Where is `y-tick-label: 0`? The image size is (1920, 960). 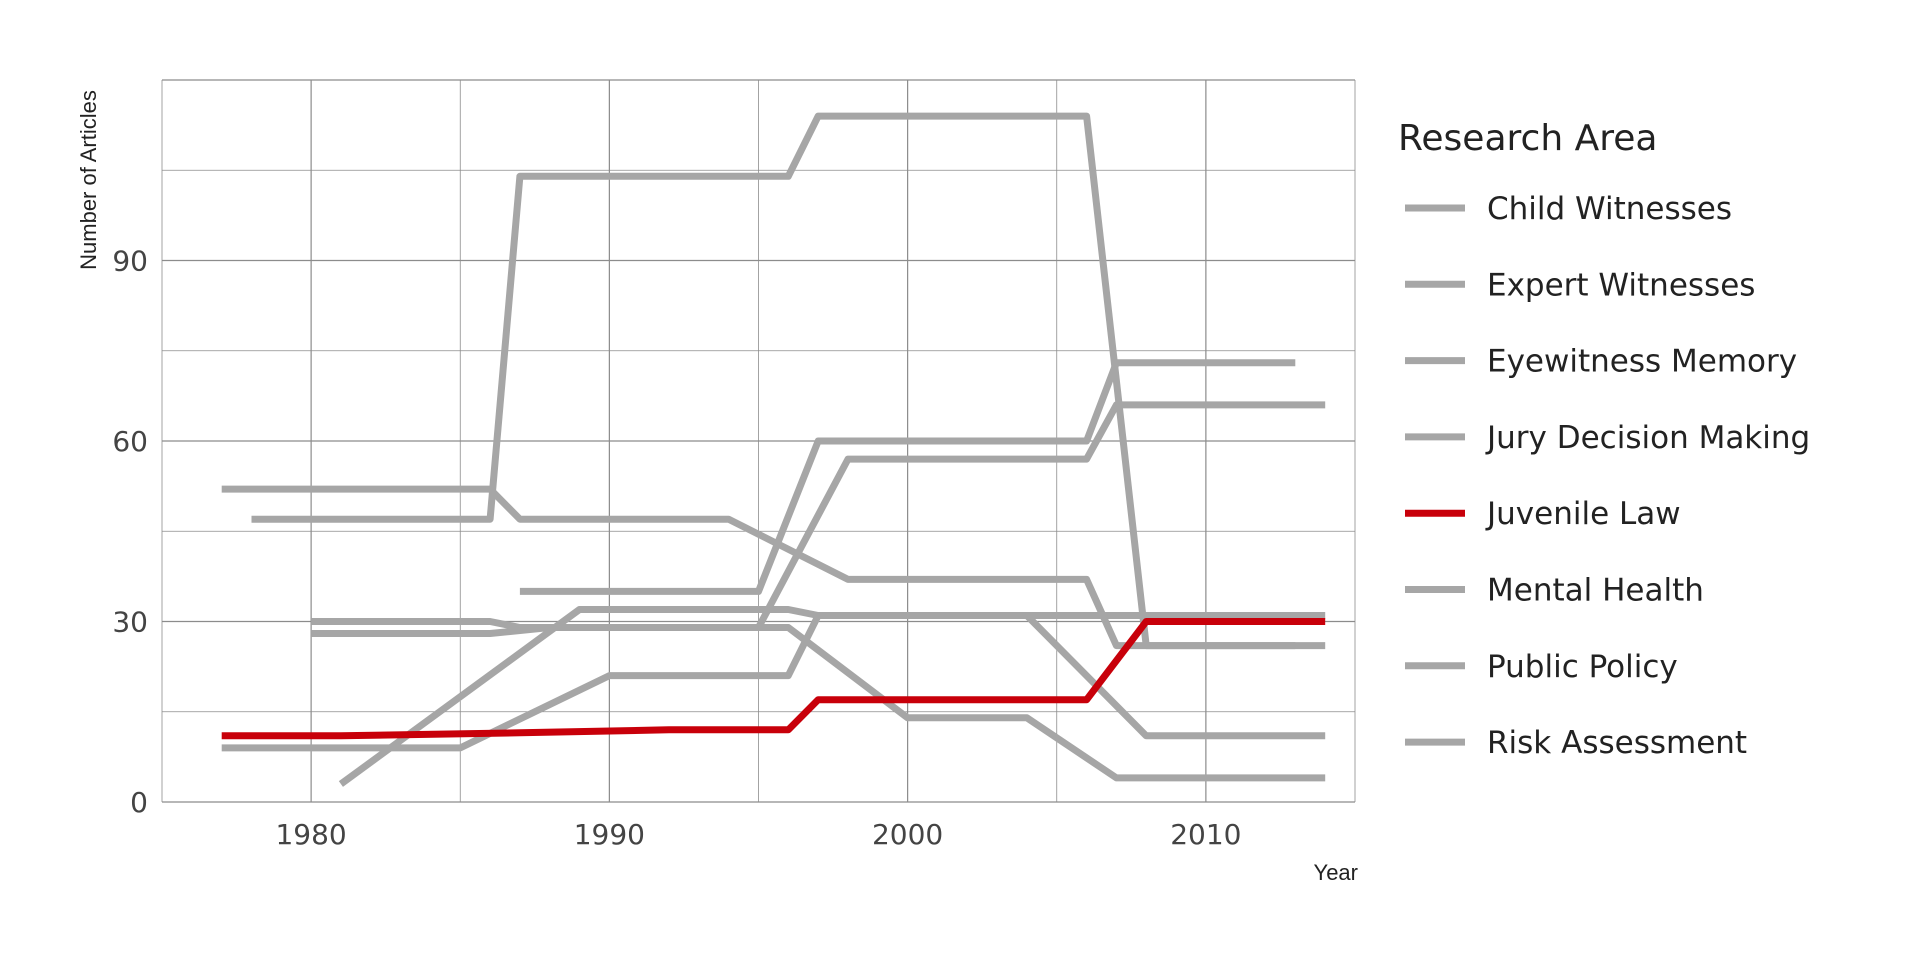
y-tick-label: 0 is located at coordinates (139, 802).